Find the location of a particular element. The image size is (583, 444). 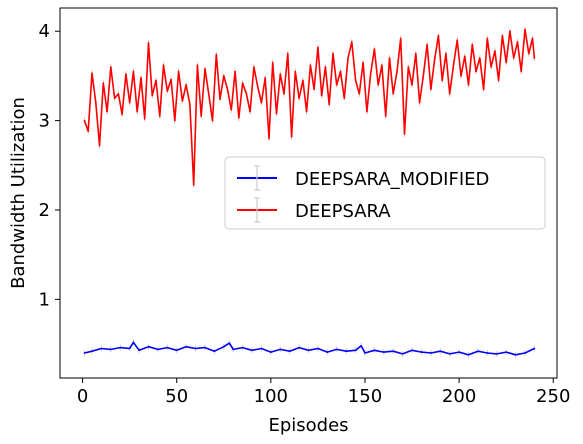

y-tick-label: 3 is located at coordinates (44, 121).